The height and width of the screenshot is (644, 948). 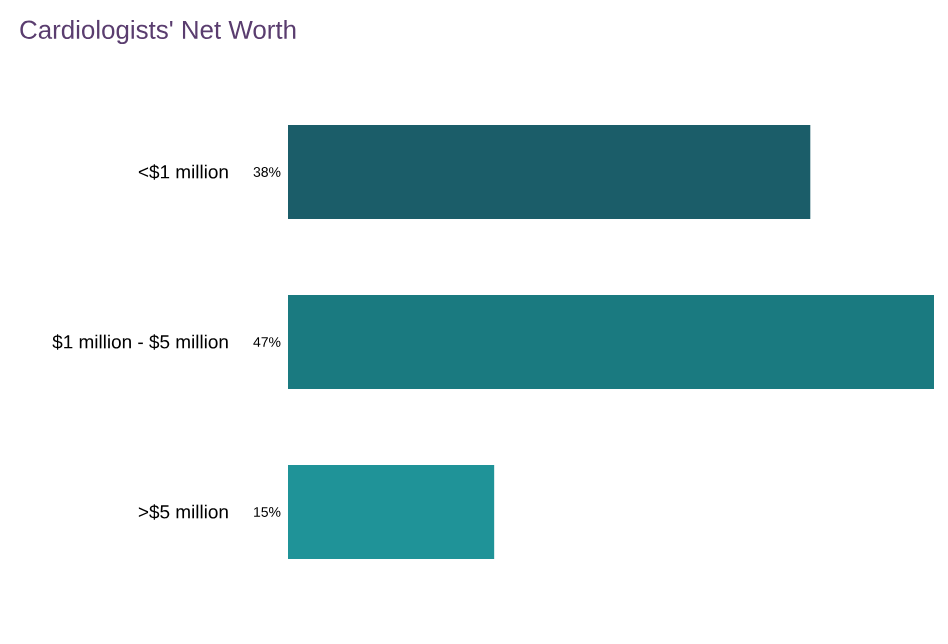 I want to click on y-tick-label: >$5 million, so click(x=183, y=512).